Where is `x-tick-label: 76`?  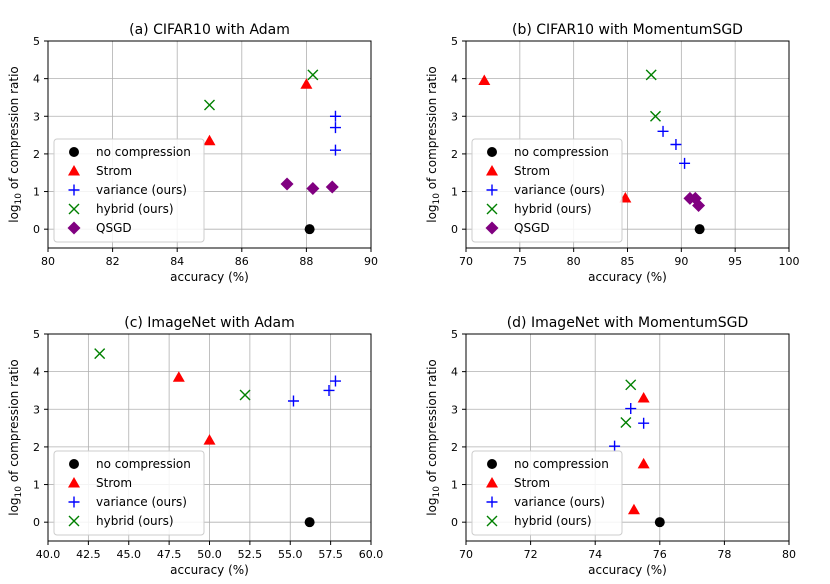
x-tick-label: 76 is located at coordinates (660, 554).